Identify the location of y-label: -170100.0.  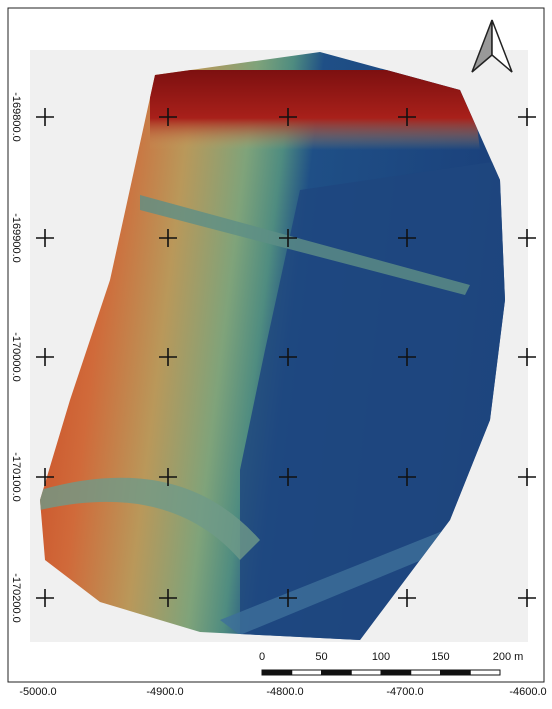
(16, 477).